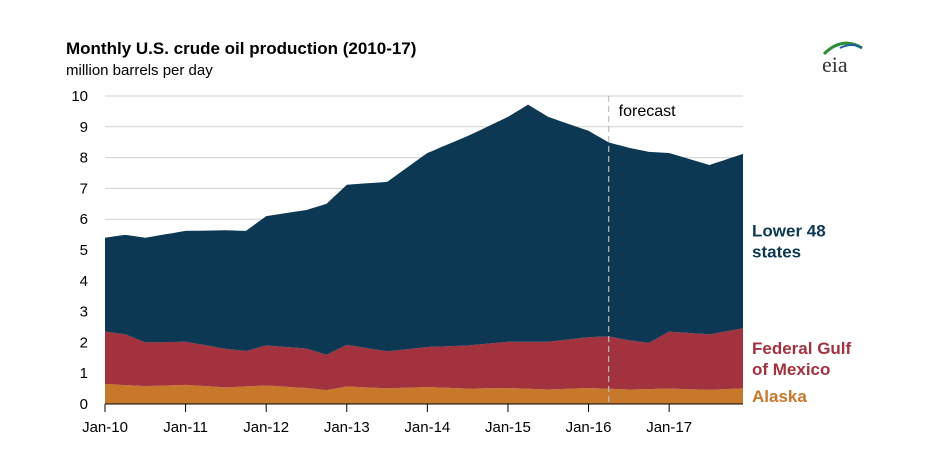 The height and width of the screenshot is (470, 932). I want to click on y-axis: 0 1 2 3 4 5 6 7 8 9 10, so click(79, 250).